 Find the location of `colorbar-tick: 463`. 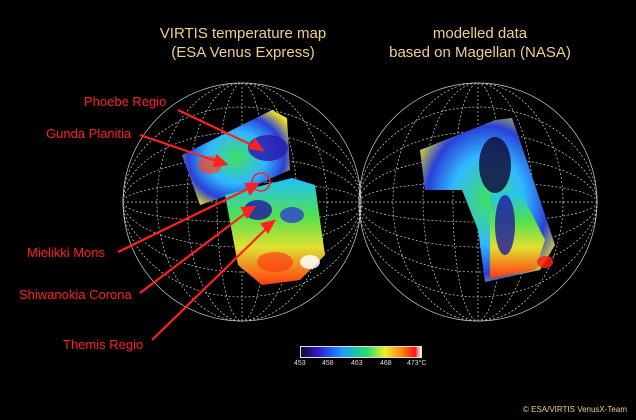

colorbar-tick: 463 is located at coordinates (357, 363).